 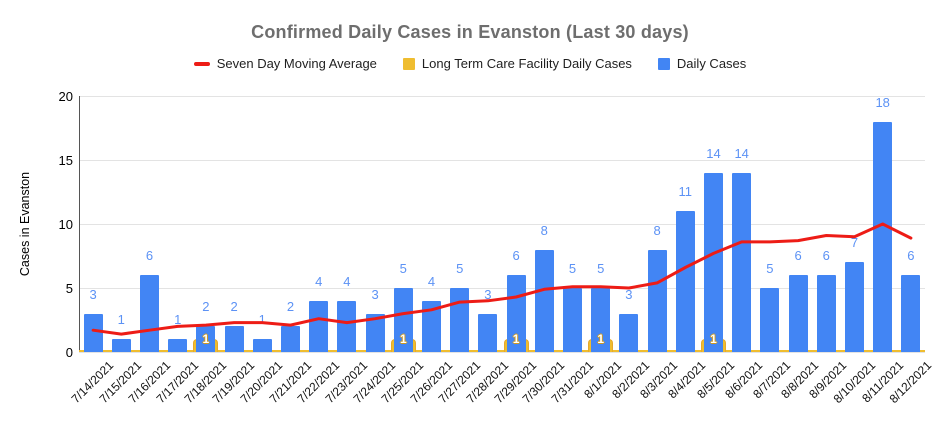 What do you see at coordinates (711, 63) in the screenshot?
I see `legend-label-daily: Daily Cases` at bounding box center [711, 63].